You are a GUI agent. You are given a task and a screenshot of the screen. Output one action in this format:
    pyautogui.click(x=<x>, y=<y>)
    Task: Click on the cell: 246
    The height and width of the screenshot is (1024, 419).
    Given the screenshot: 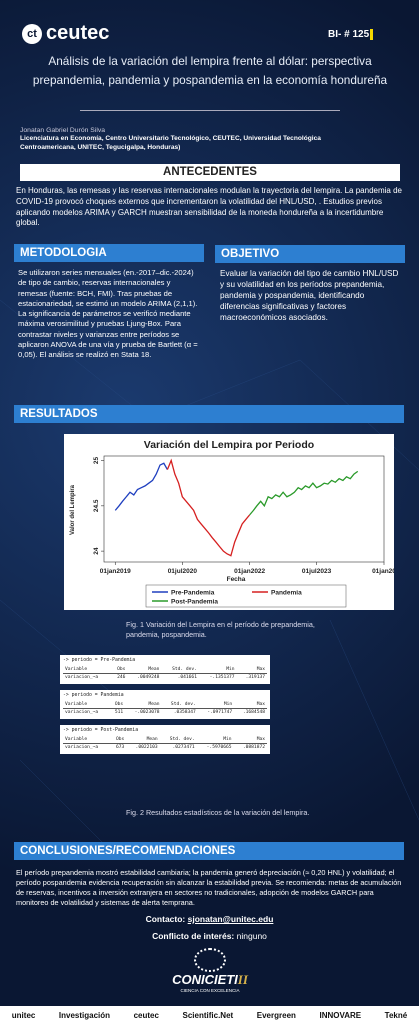 What is the action you would take?
    pyautogui.click(x=121, y=677)
    